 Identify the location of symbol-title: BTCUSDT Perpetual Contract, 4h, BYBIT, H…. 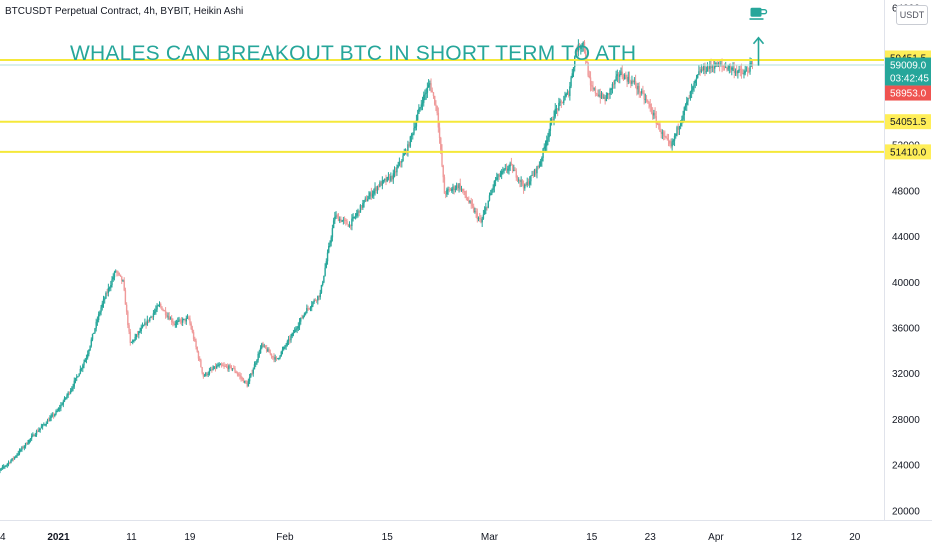
(124, 11).